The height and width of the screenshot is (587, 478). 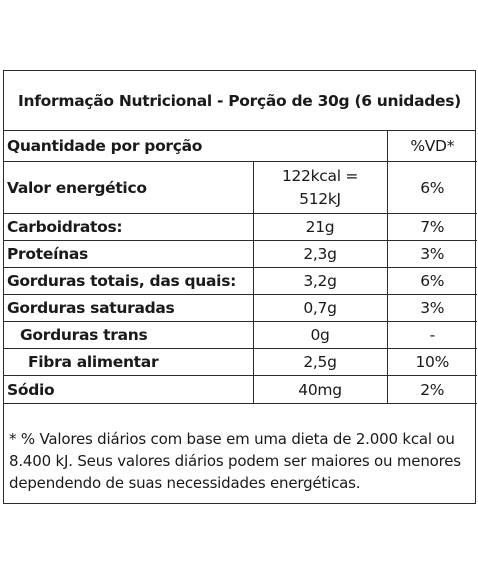 I want to click on nutrient-value: 21g, so click(x=319, y=227).